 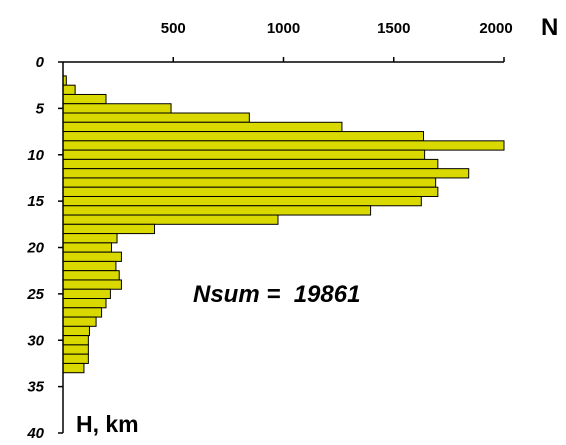 I want to click on y-tick-labels: 0 5 10 15 20 25 30 35 40, so click(x=44, y=248).